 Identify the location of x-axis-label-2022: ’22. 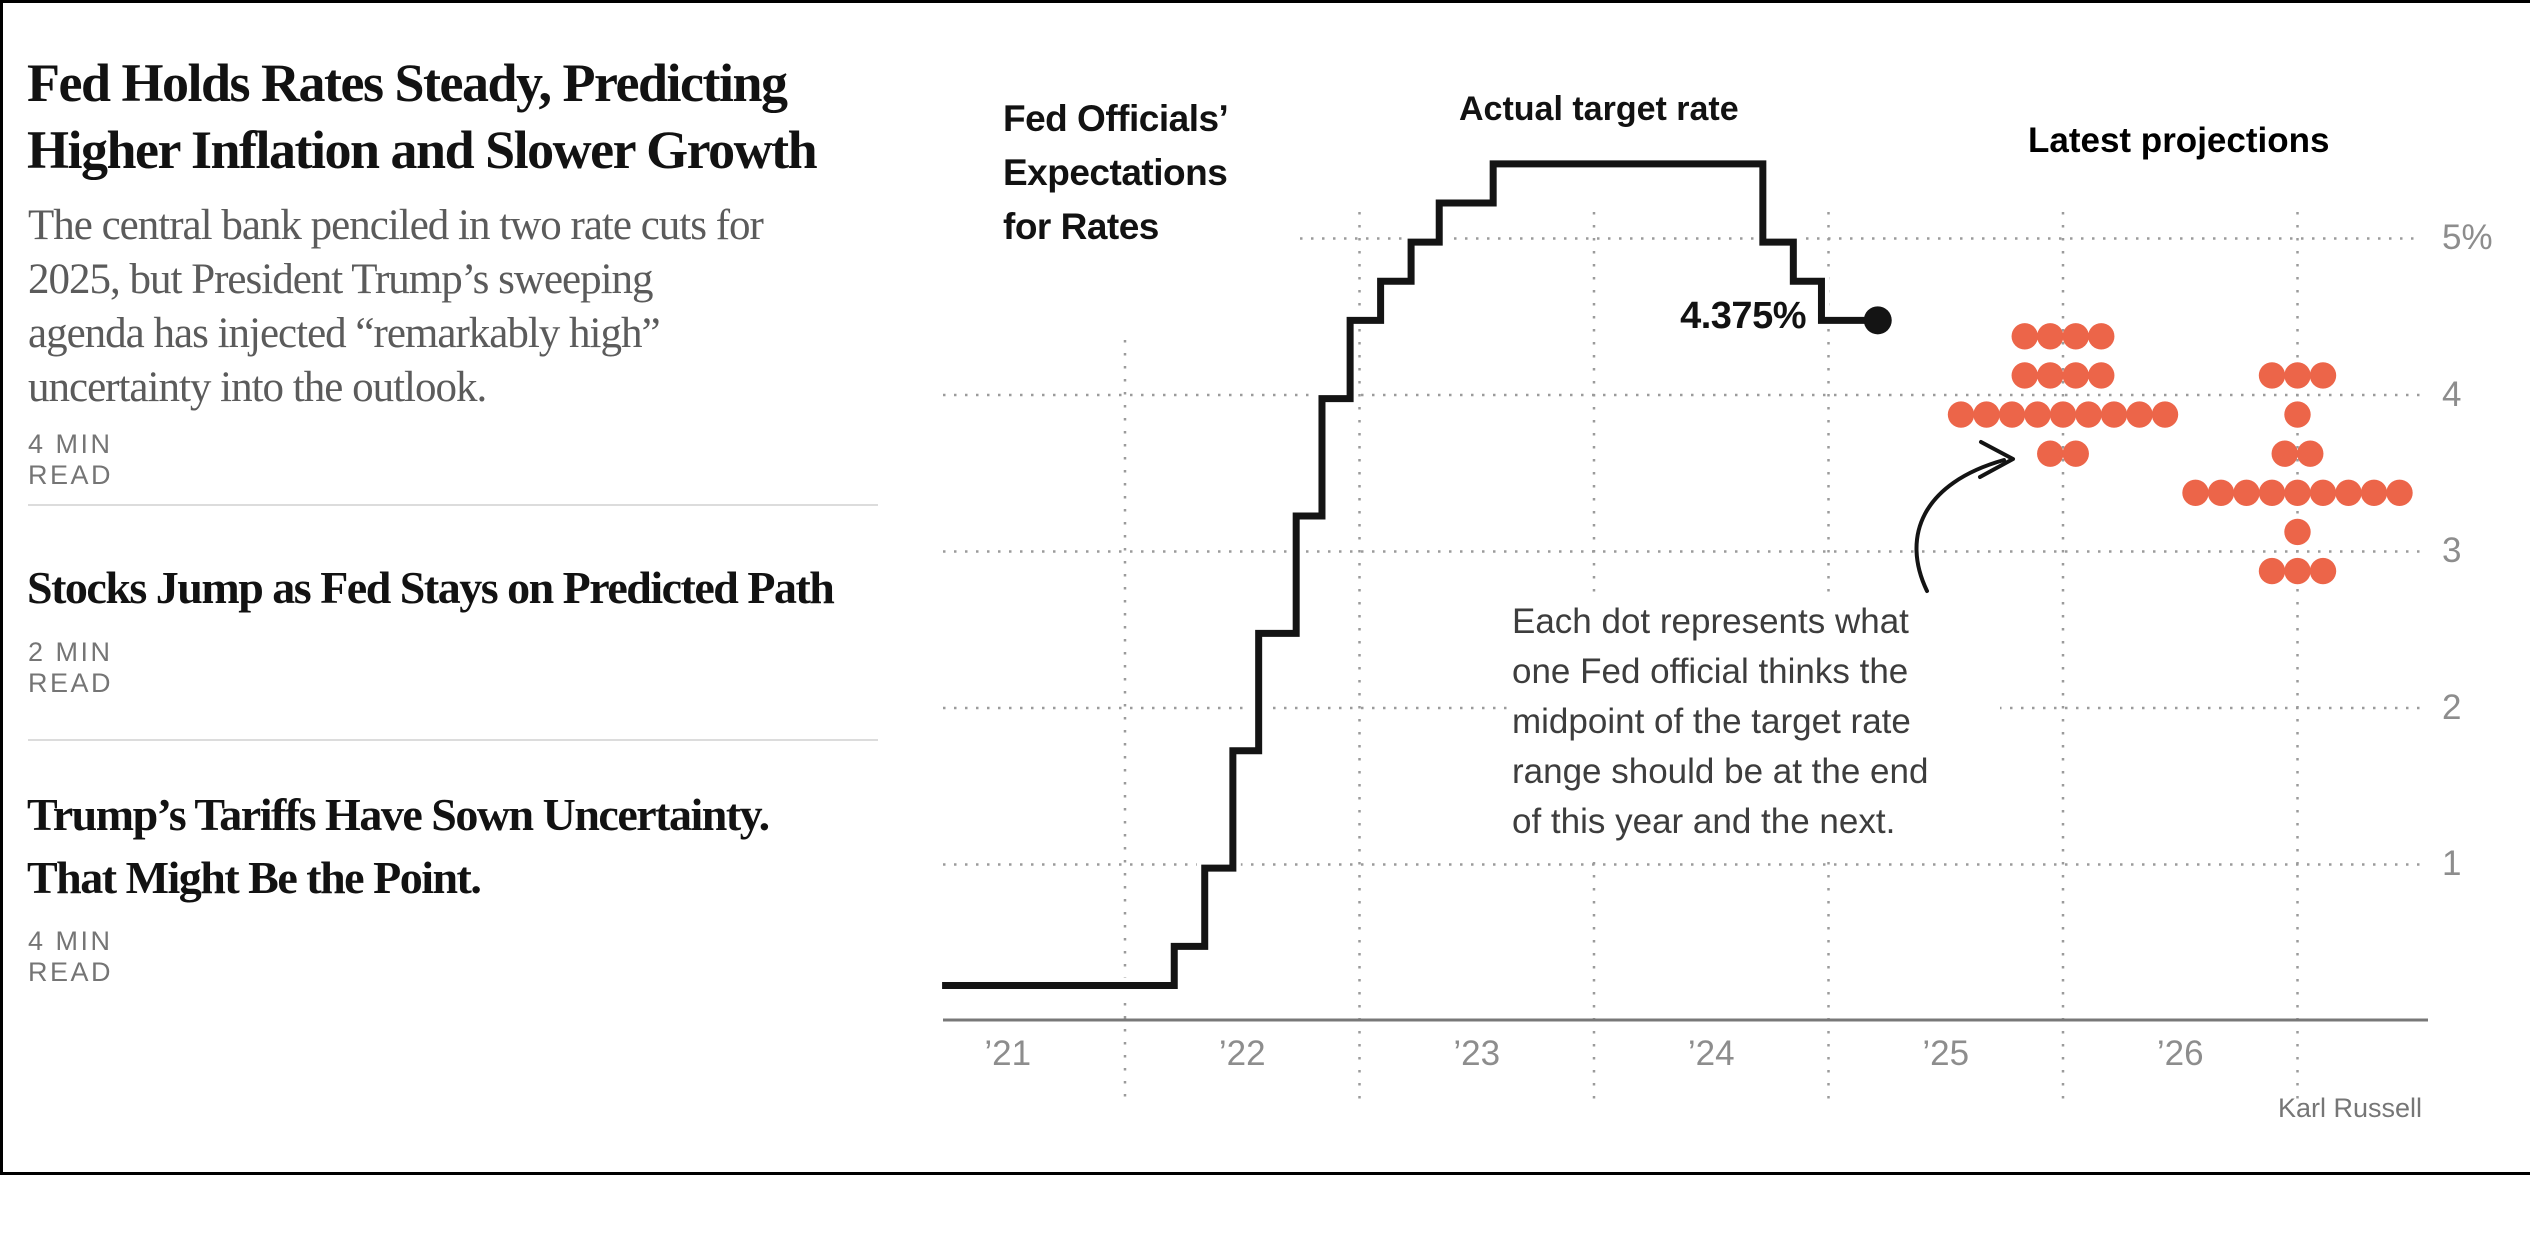
(1242, 1053).